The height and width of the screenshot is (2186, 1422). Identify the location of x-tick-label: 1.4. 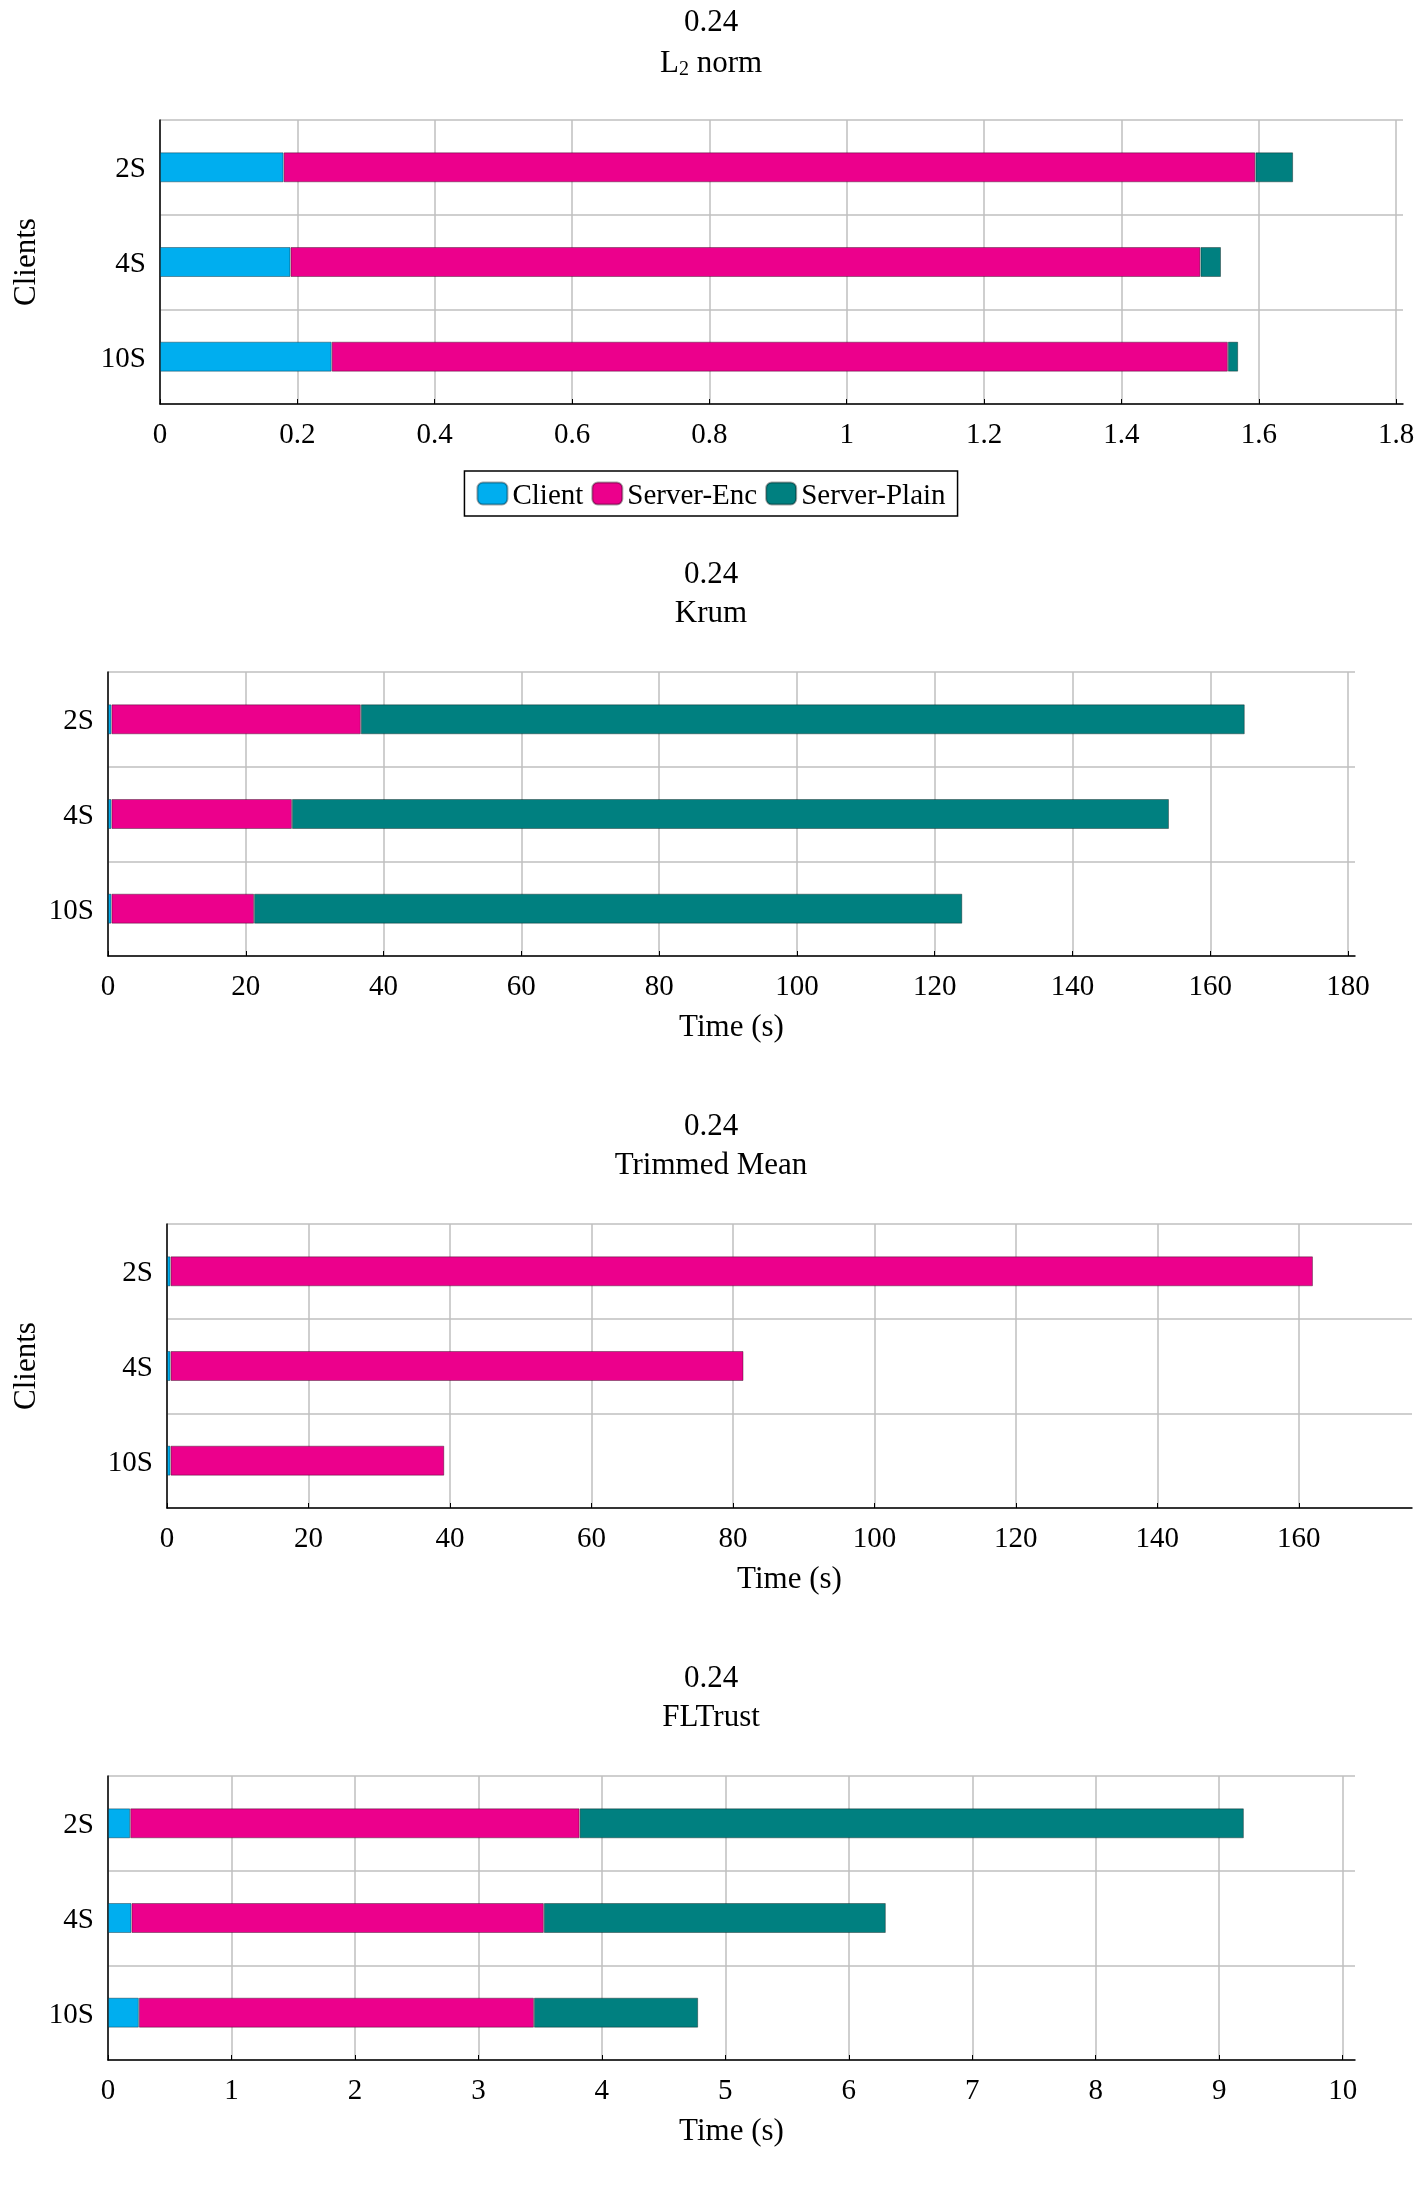
(1122, 432).